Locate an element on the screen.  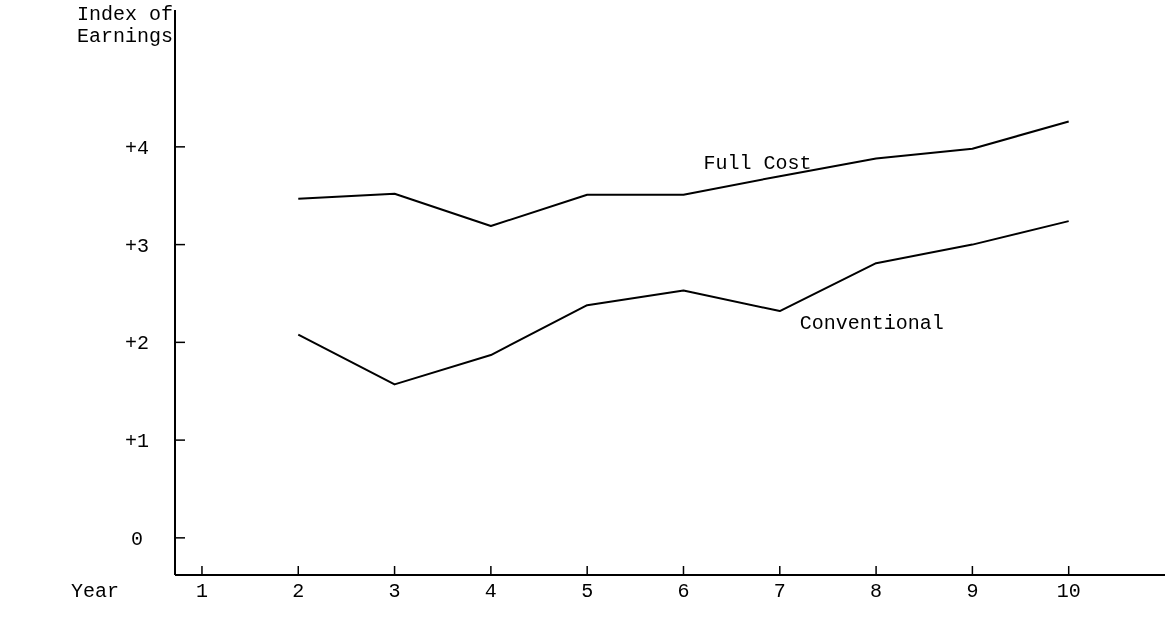
x-tick-label: 6 is located at coordinates (683, 591).